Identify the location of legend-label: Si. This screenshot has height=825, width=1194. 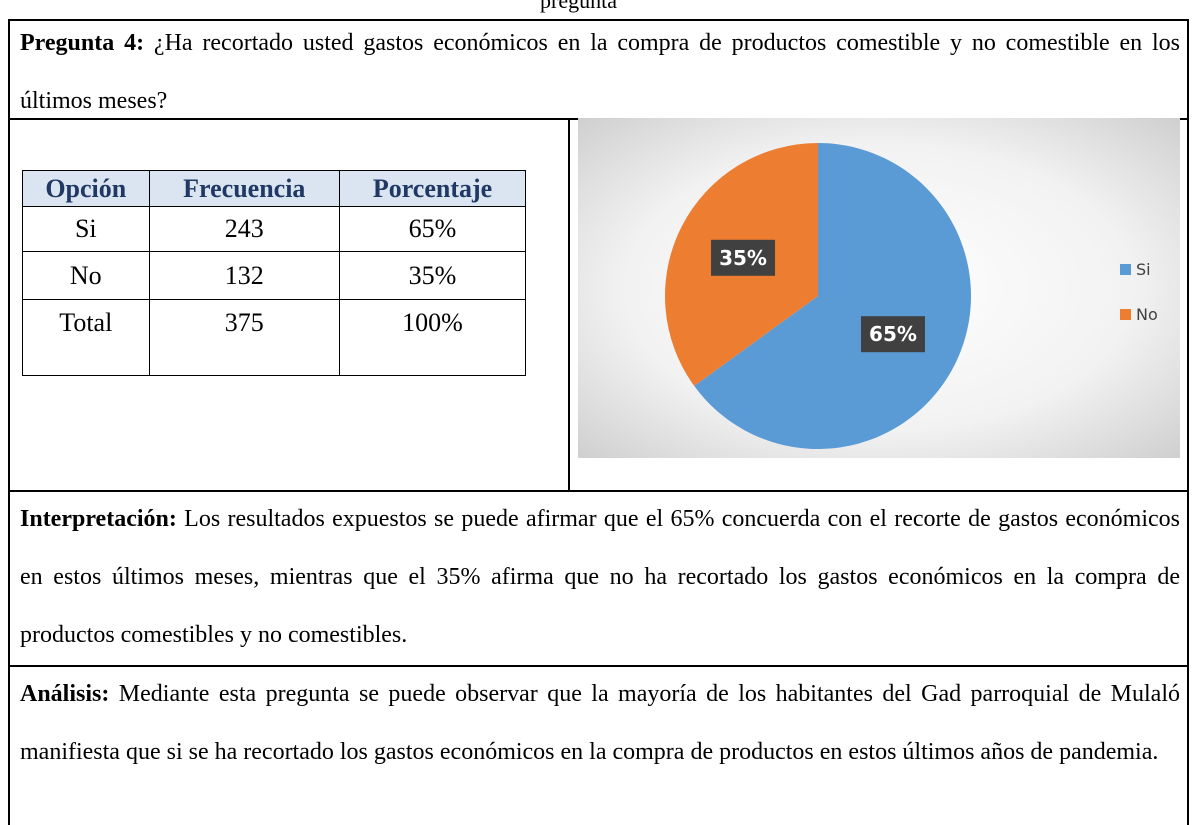
(1143, 269).